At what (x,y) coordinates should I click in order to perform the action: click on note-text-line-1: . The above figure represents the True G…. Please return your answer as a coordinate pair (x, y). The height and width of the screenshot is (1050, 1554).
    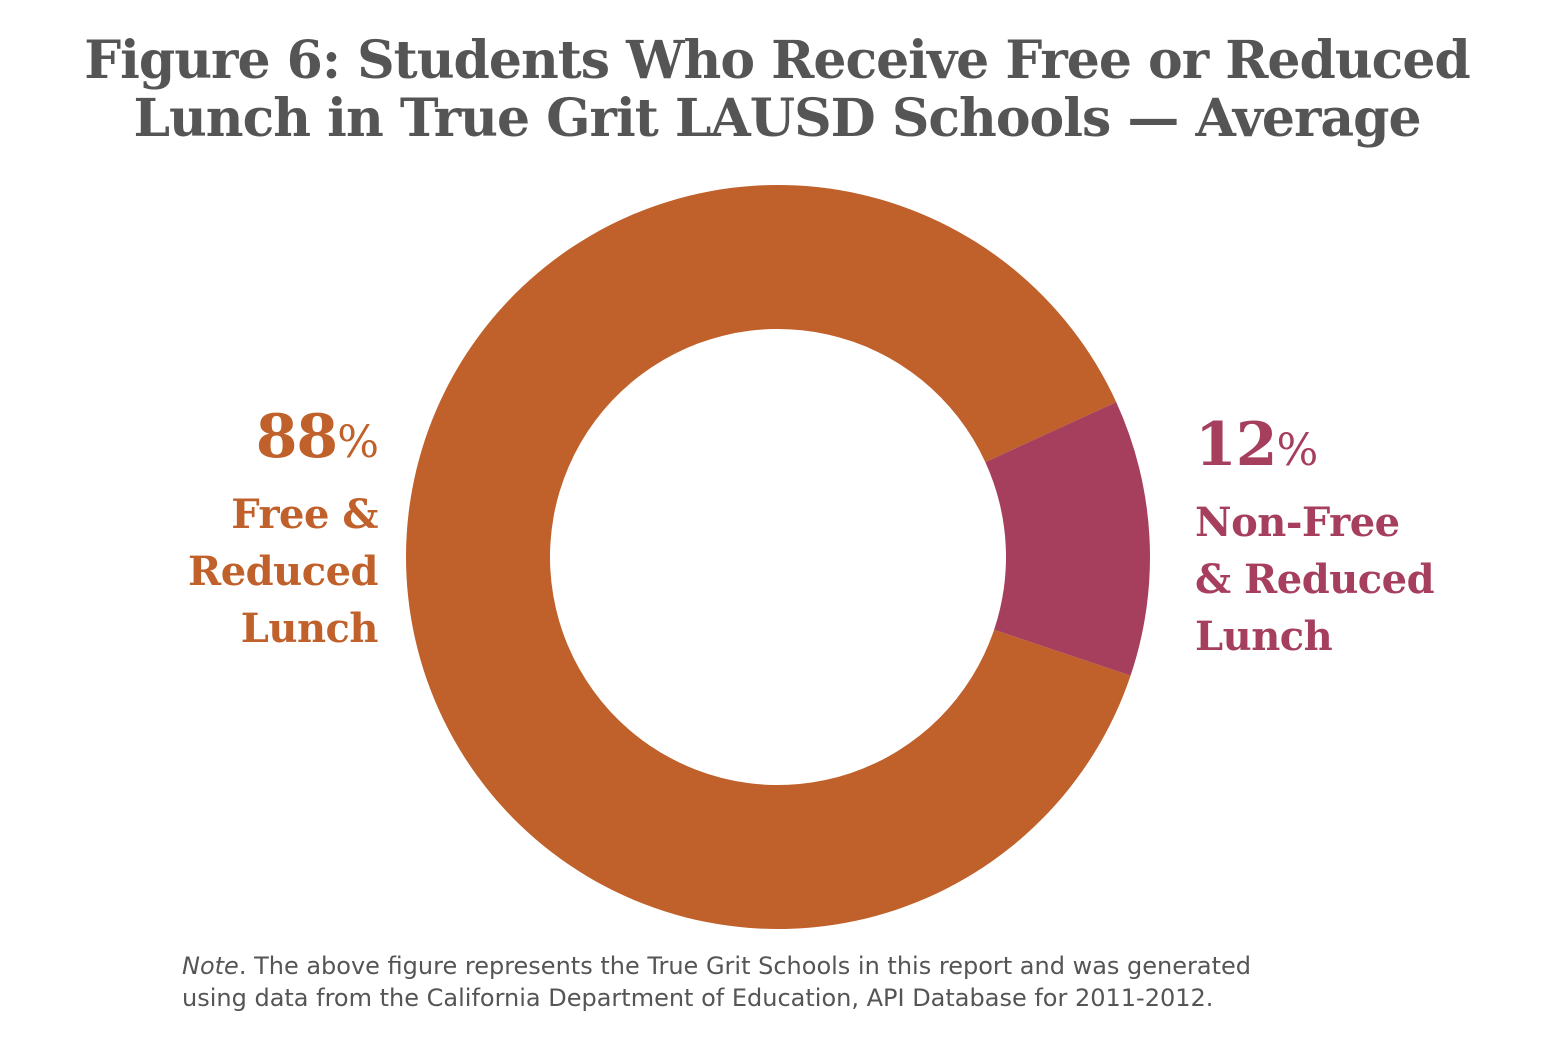
    Looking at the image, I should click on (744, 966).